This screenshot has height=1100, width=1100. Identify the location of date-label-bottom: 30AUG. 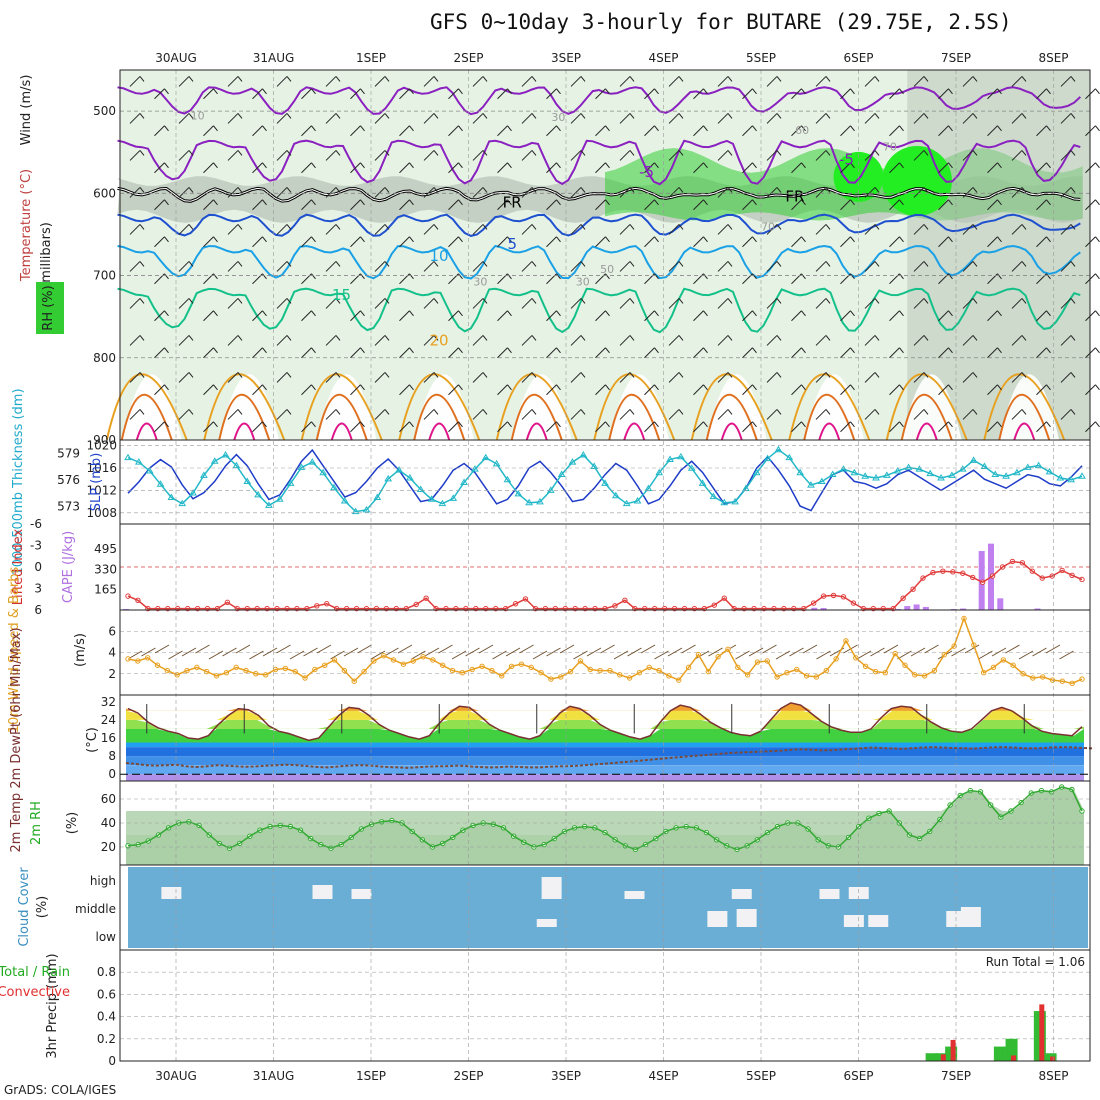
(176, 1076).